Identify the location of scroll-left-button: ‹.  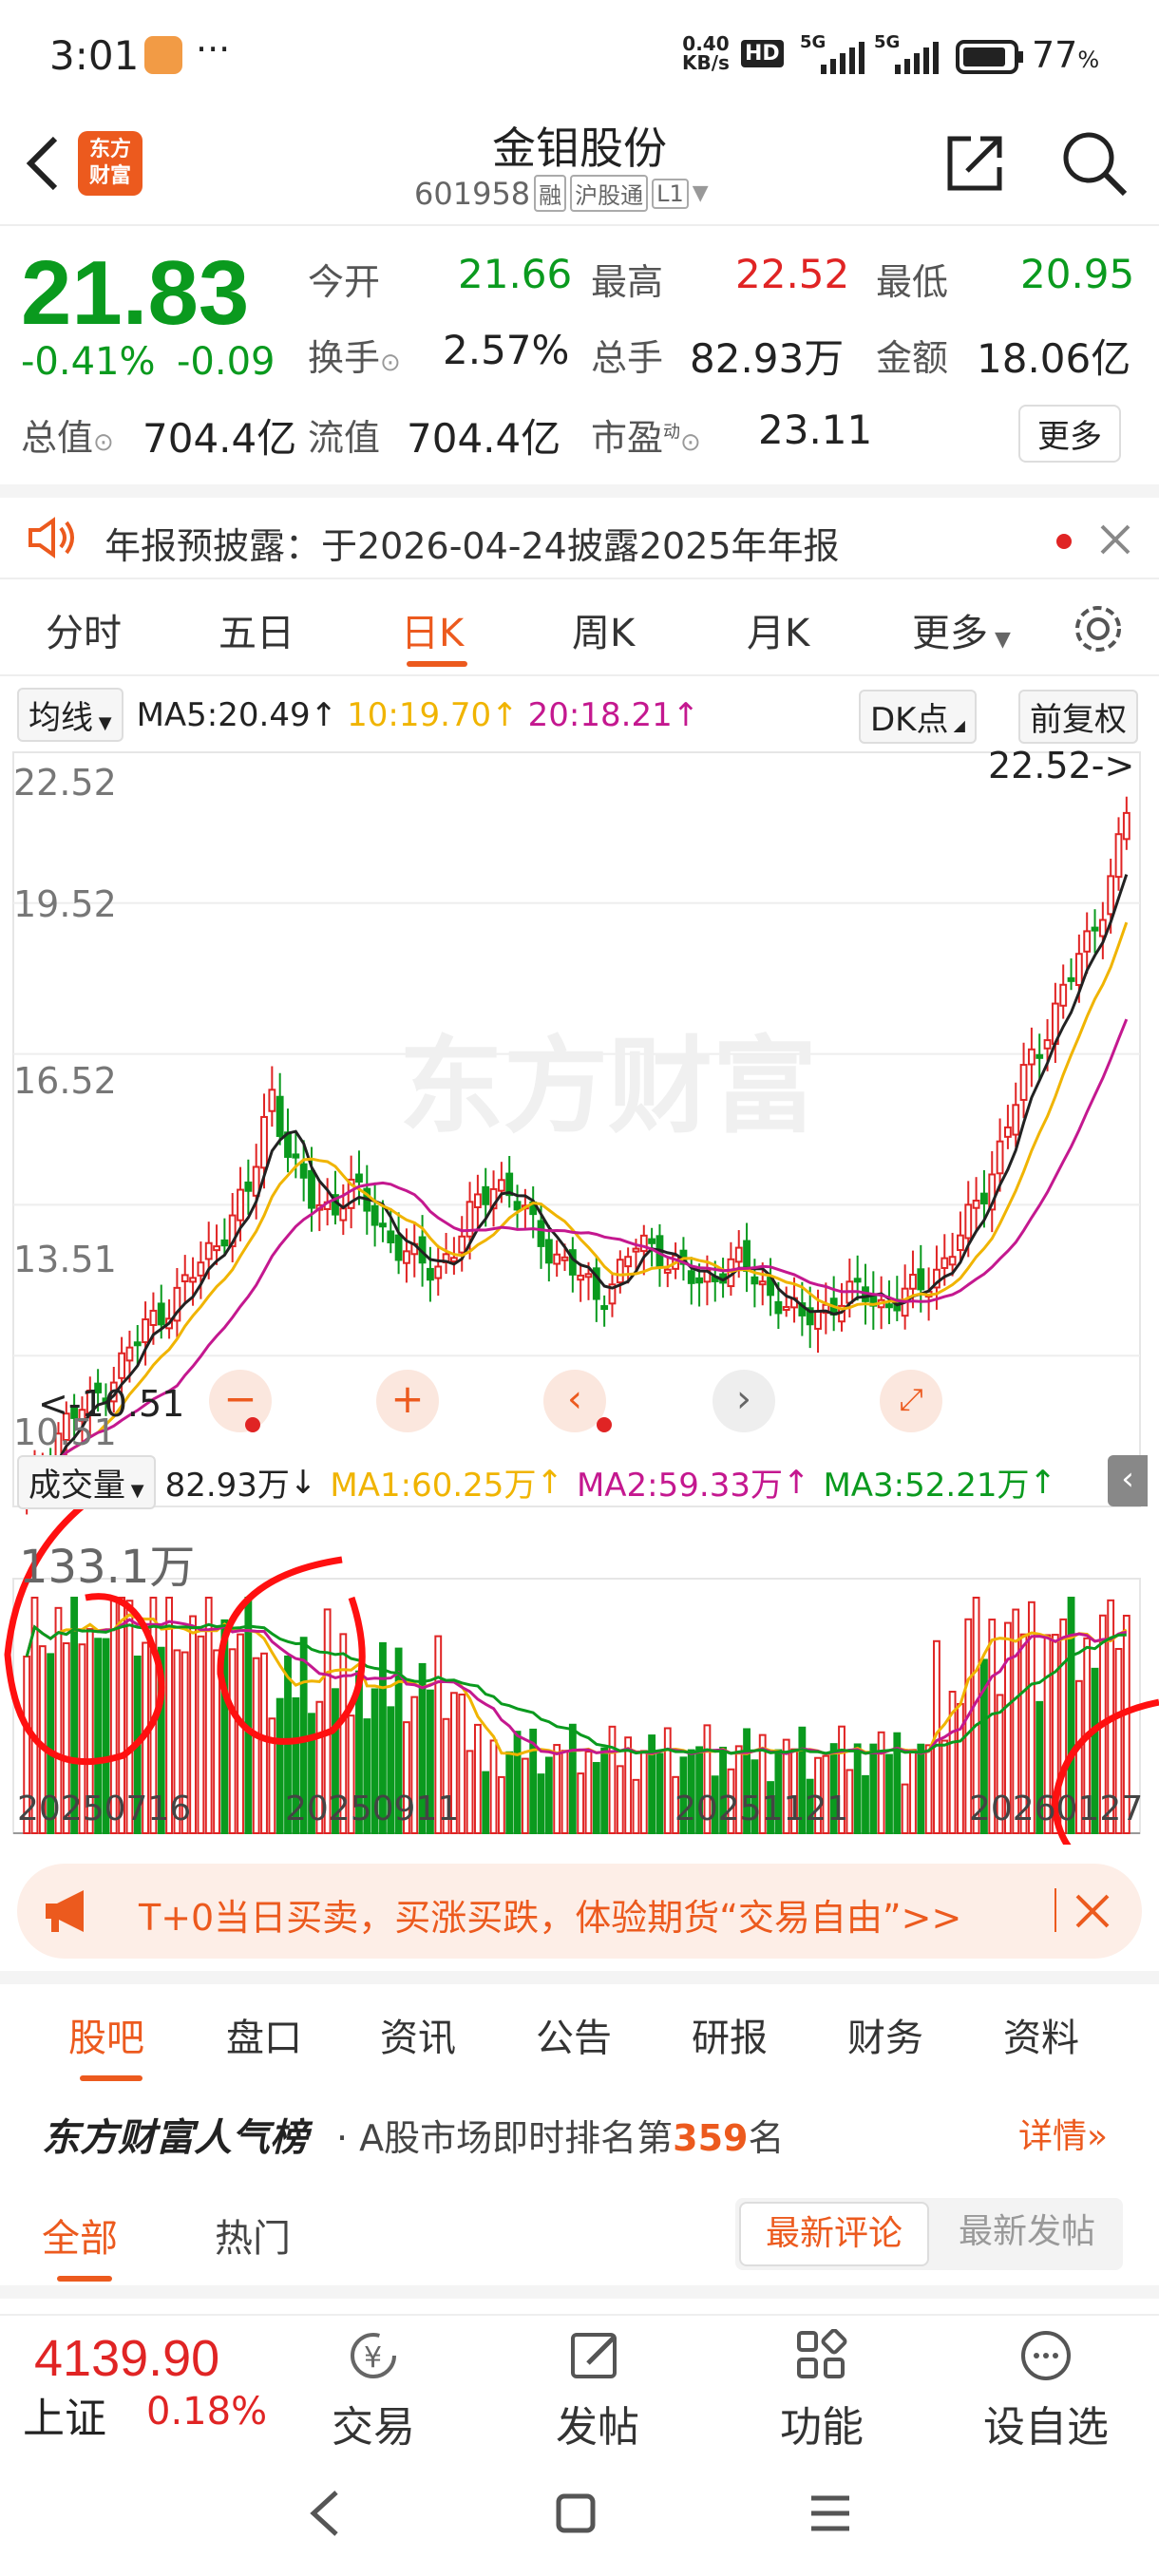
(574, 1401).